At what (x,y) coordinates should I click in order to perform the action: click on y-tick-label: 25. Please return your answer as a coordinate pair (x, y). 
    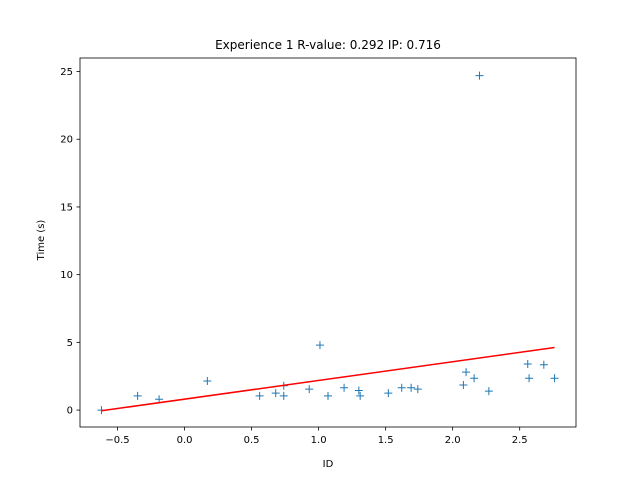
    Looking at the image, I should click on (66, 72).